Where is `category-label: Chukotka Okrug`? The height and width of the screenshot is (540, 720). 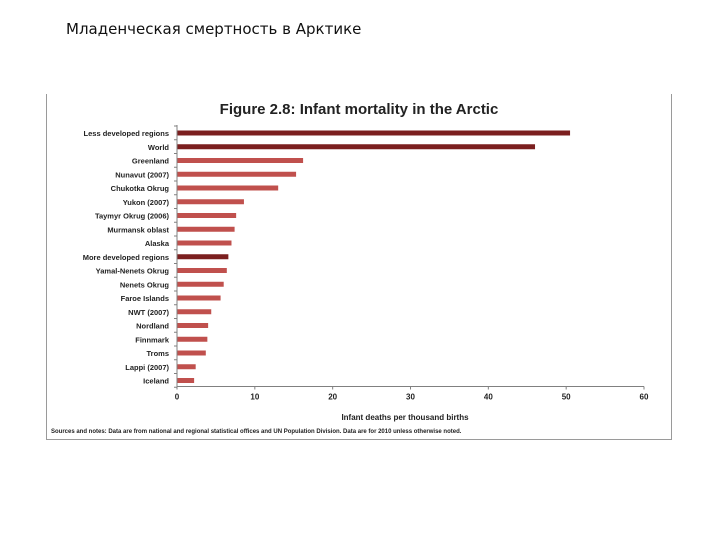 category-label: Chukotka Okrug is located at coordinates (140, 188).